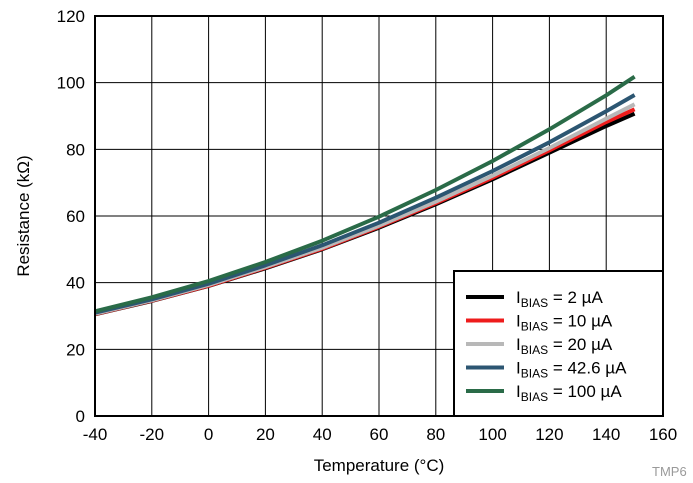  I want to click on legend-value: = 2 µA, so click(575, 297).